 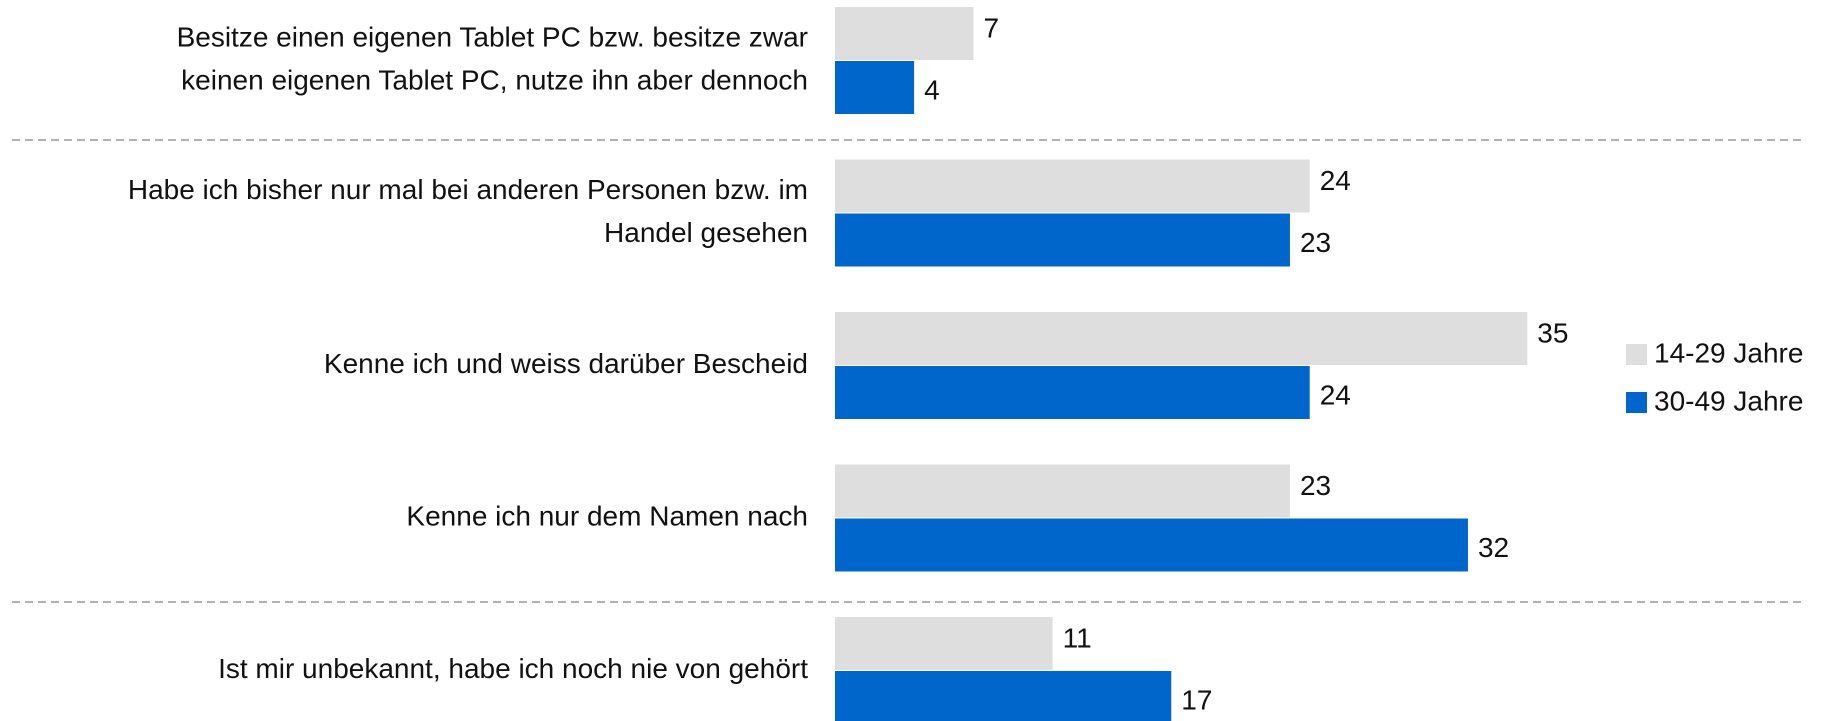 What do you see at coordinates (1728, 400) in the screenshot?
I see `legend-label: 30-49 Jahre` at bounding box center [1728, 400].